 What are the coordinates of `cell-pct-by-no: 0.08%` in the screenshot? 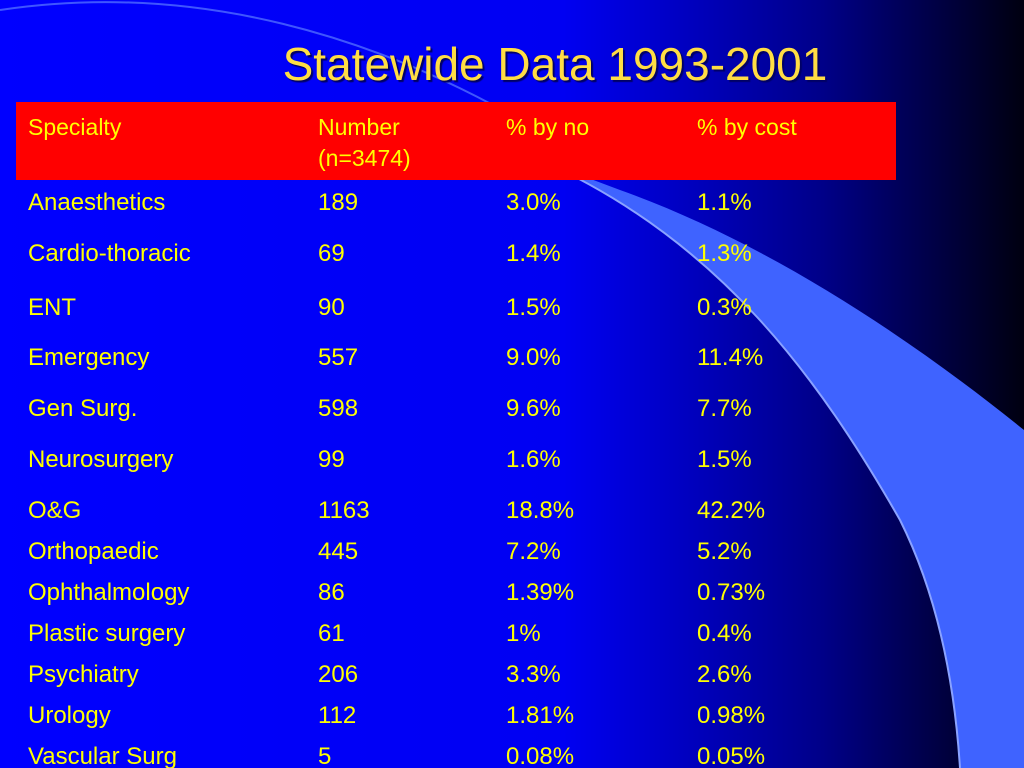 It's located at (540, 755).